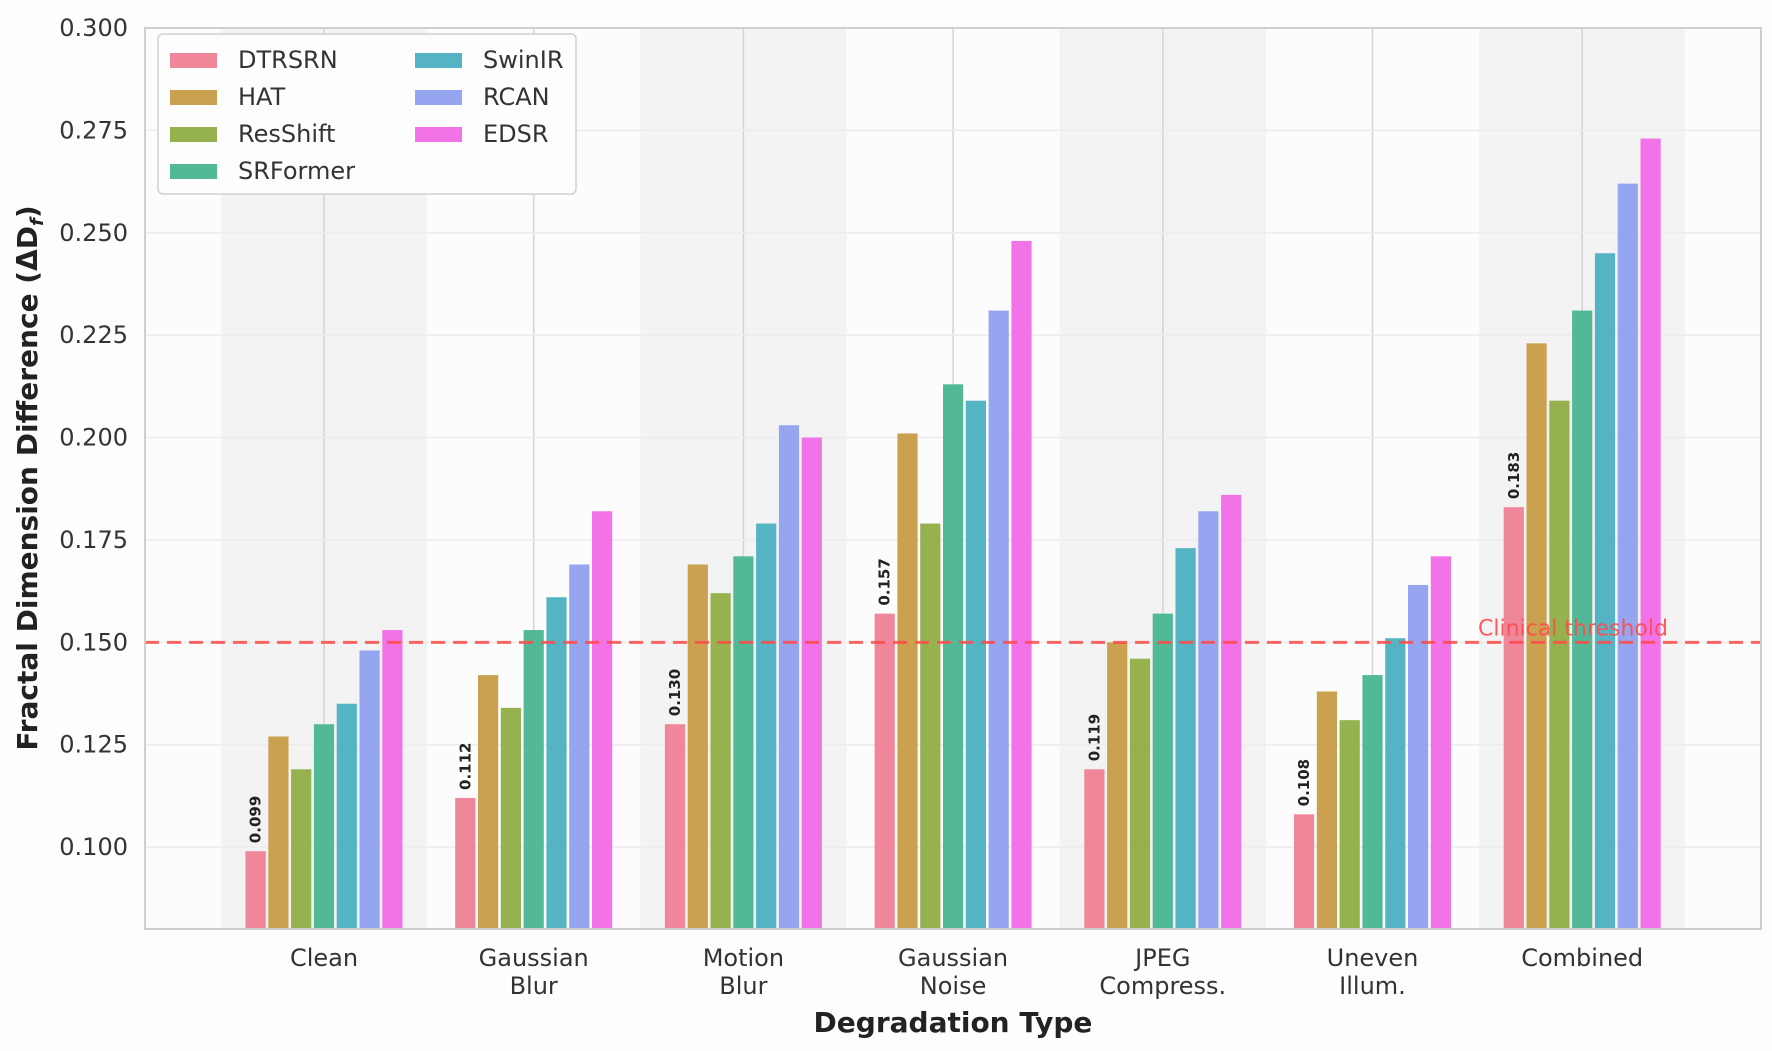 The image size is (1772, 1051). Describe the element at coordinates (1573, 628) in the screenshot. I see `threshold-label: Clinical threshold` at that location.